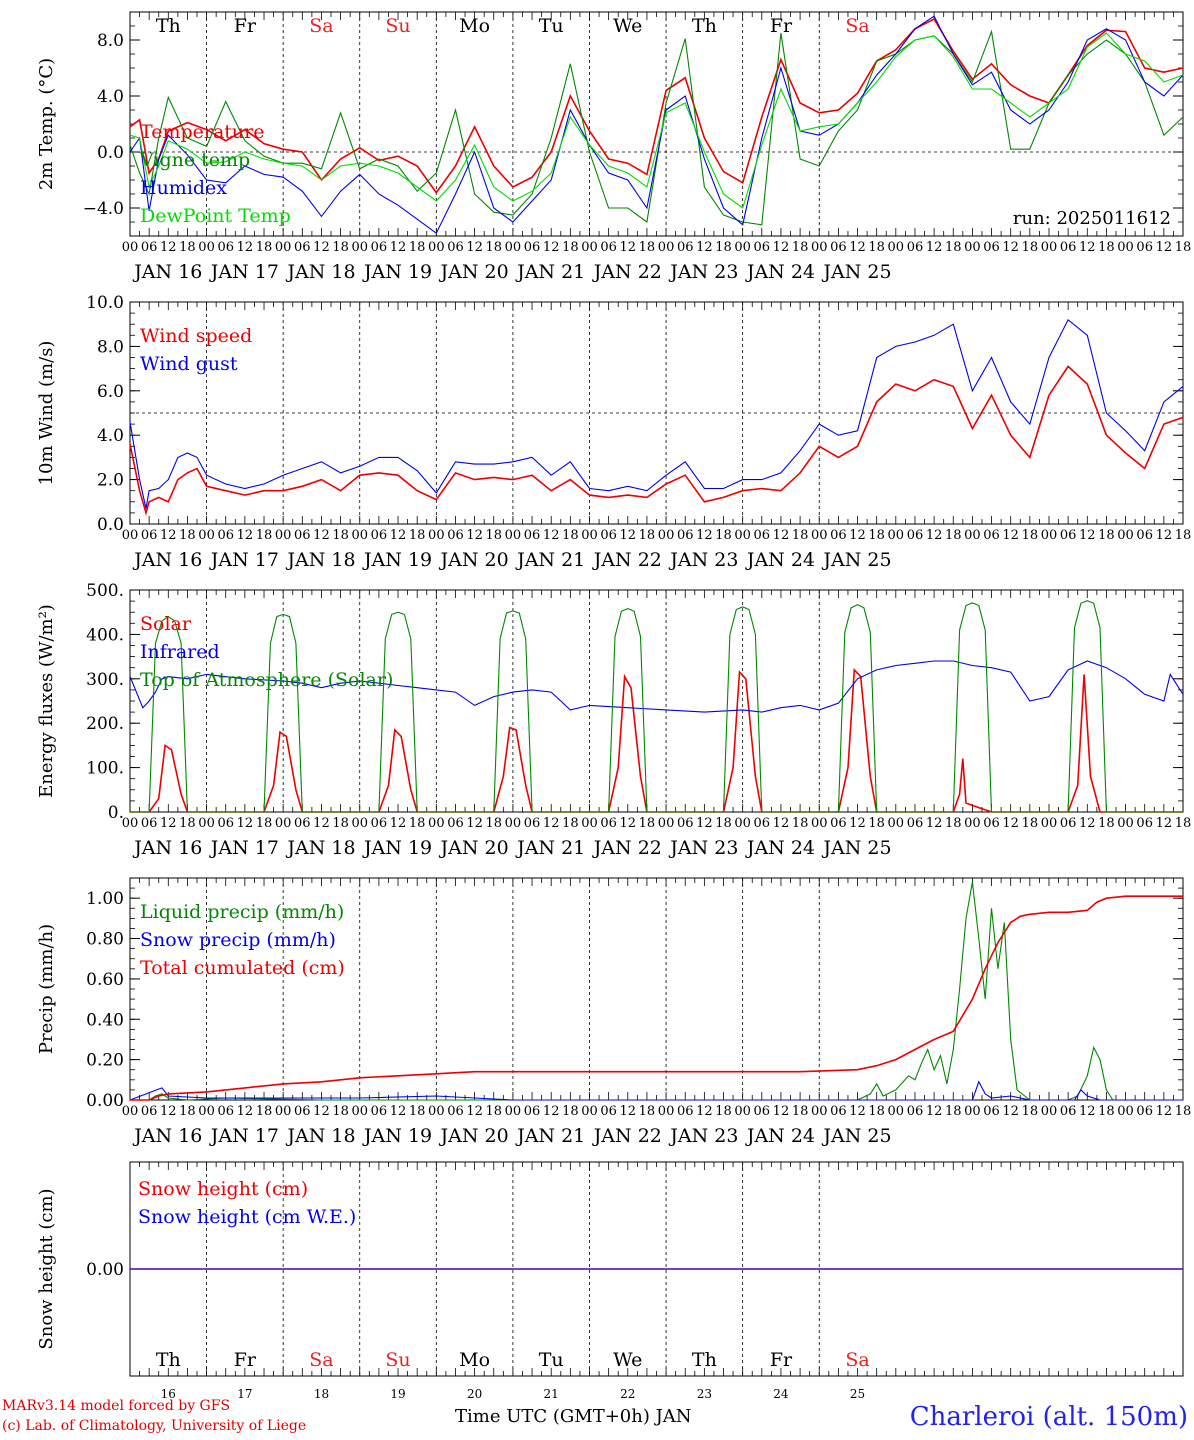 The image size is (1194, 1440). What do you see at coordinates (397, 560) in the screenshot?
I see `x-date-label: JAN 19` at bounding box center [397, 560].